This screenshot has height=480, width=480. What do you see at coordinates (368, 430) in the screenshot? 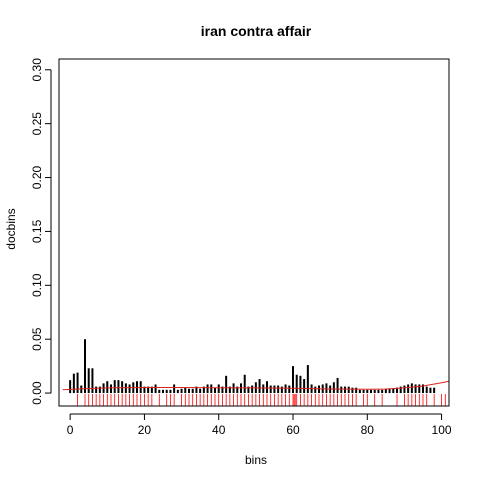
I see `x-tick-label-80: 80` at bounding box center [368, 430].